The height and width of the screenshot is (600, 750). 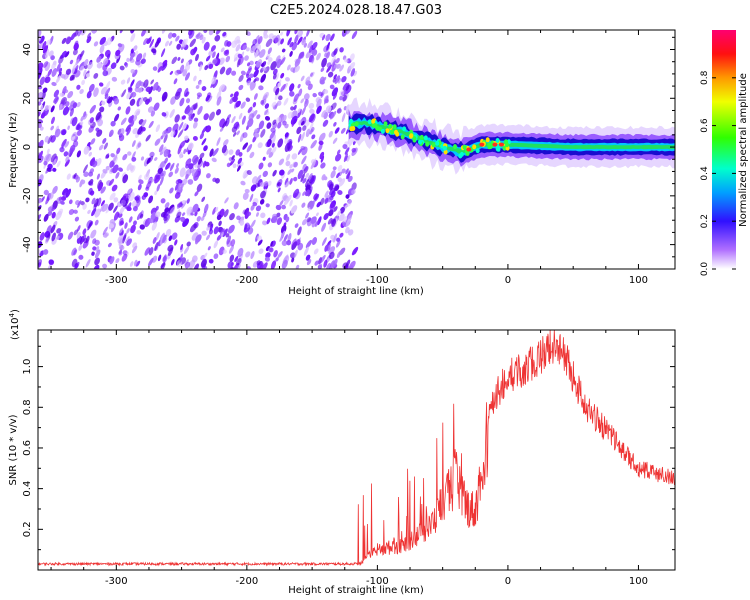 What do you see at coordinates (27, 49) in the screenshot?
I see `y-tick-label: 40` at bounding box center [27, 49].